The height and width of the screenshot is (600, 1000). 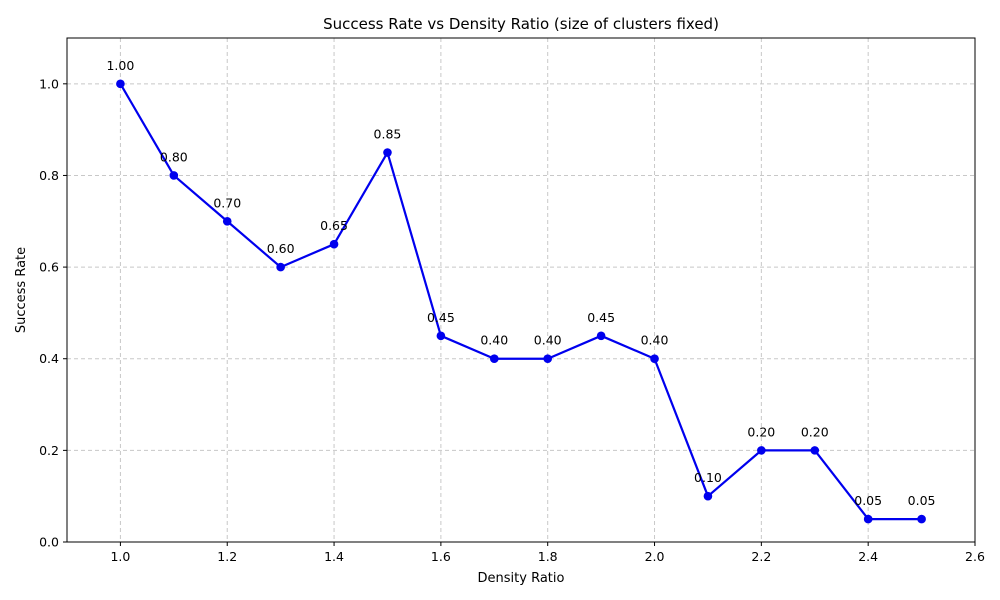 What do you see at coordinates (975, 556) in the screenshot?
I see `x-tick-label: 2.6` at bounding box center [975, 556].